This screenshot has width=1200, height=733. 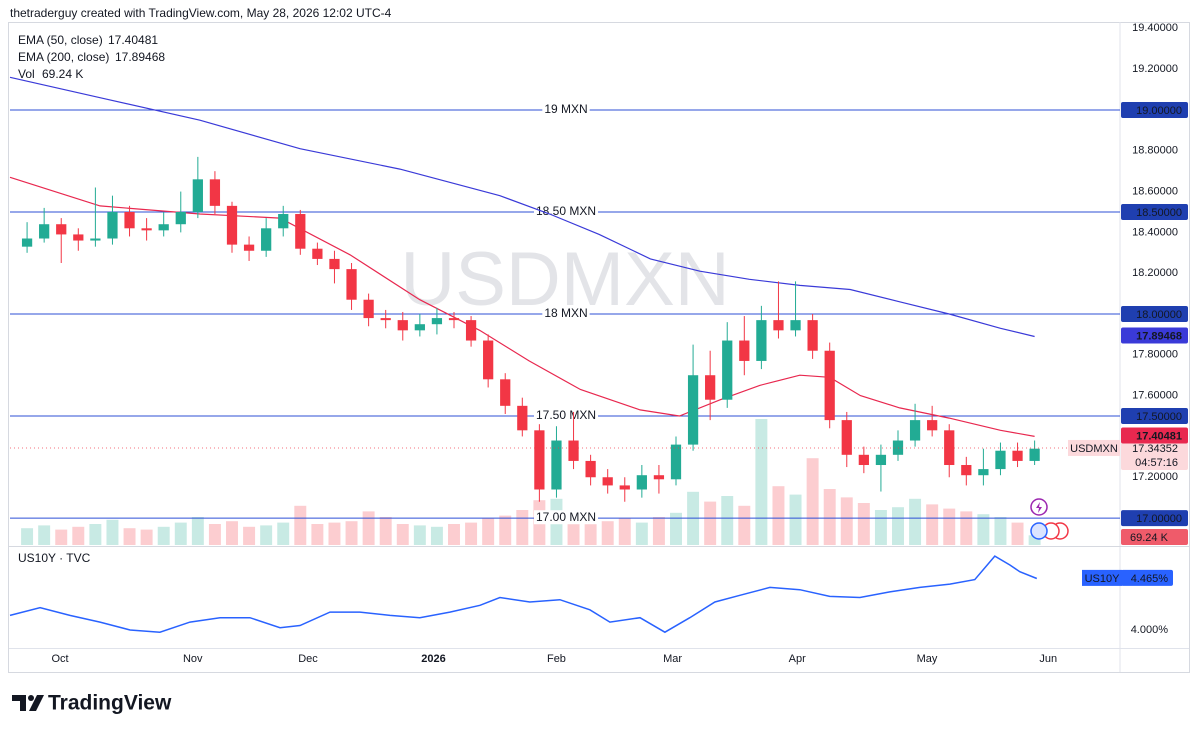 What do you see at coordinates (1048, 659) in the screenshot?
I see `x-tick-label: Jun` at bounding box center [1048, 659].